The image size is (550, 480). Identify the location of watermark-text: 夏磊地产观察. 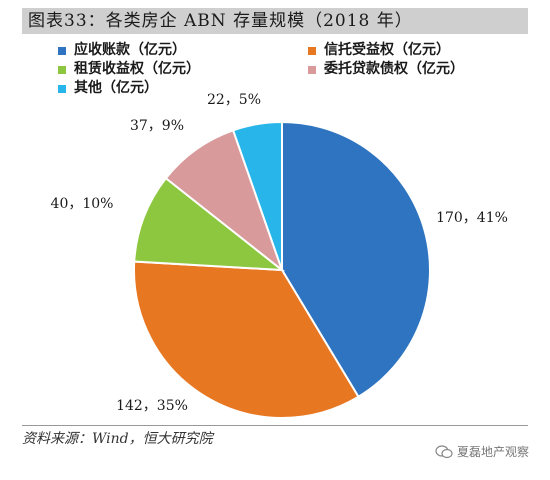
(493, 452).